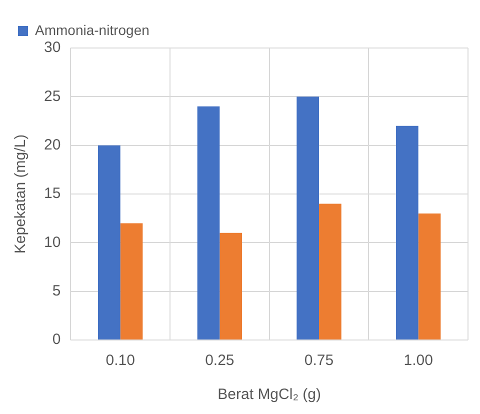 Image resolution: width=480 pixels, height=414 pixels. I want to click on x-tick-label: 1.00, so click(418, 361).